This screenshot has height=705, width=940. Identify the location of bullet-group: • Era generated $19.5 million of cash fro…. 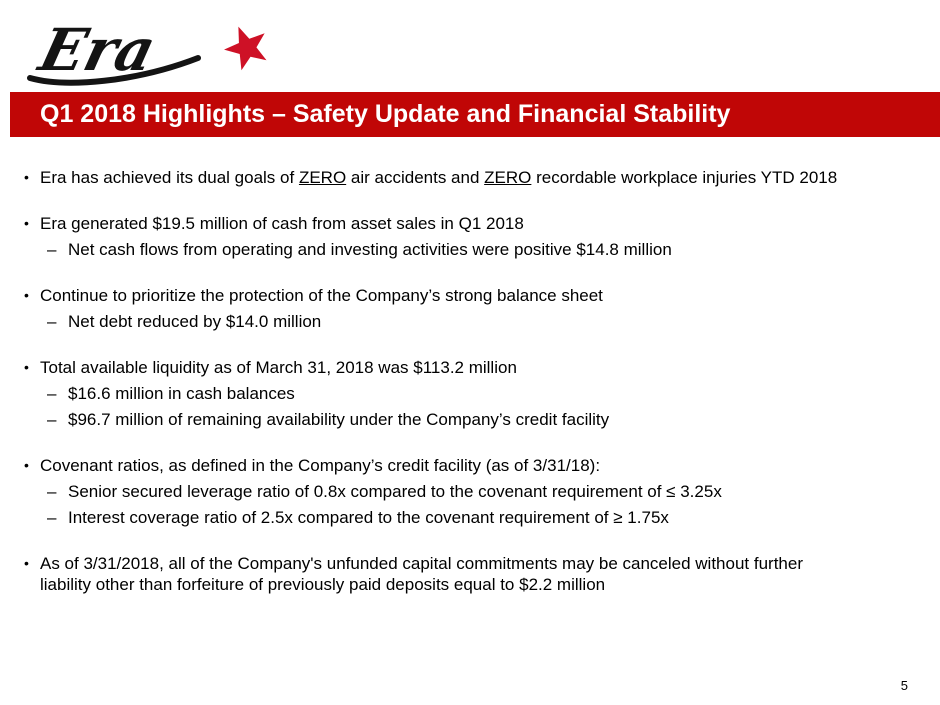
(470, 236).